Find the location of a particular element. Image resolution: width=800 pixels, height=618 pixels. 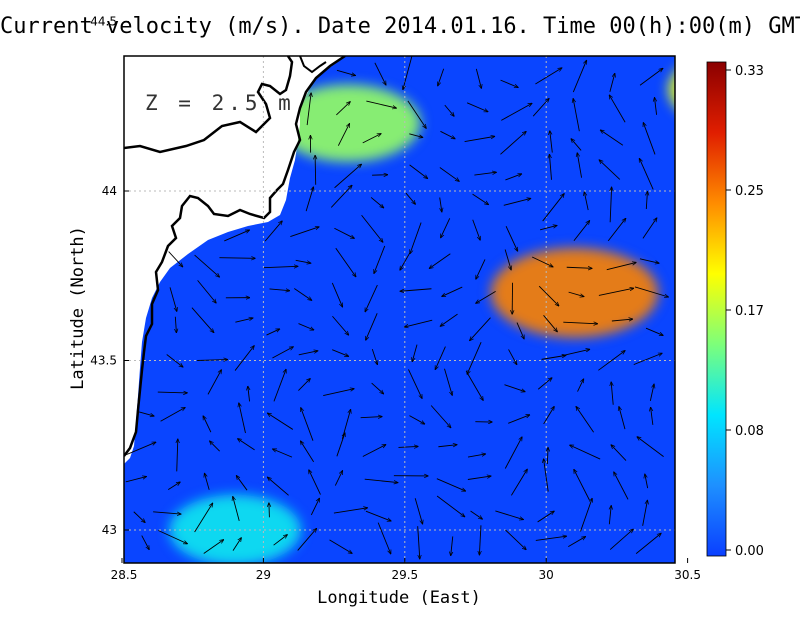

colorbar-ticks: 0.00 0.08 0.17 0.25 0.33 is located at coordinates (745, 311).